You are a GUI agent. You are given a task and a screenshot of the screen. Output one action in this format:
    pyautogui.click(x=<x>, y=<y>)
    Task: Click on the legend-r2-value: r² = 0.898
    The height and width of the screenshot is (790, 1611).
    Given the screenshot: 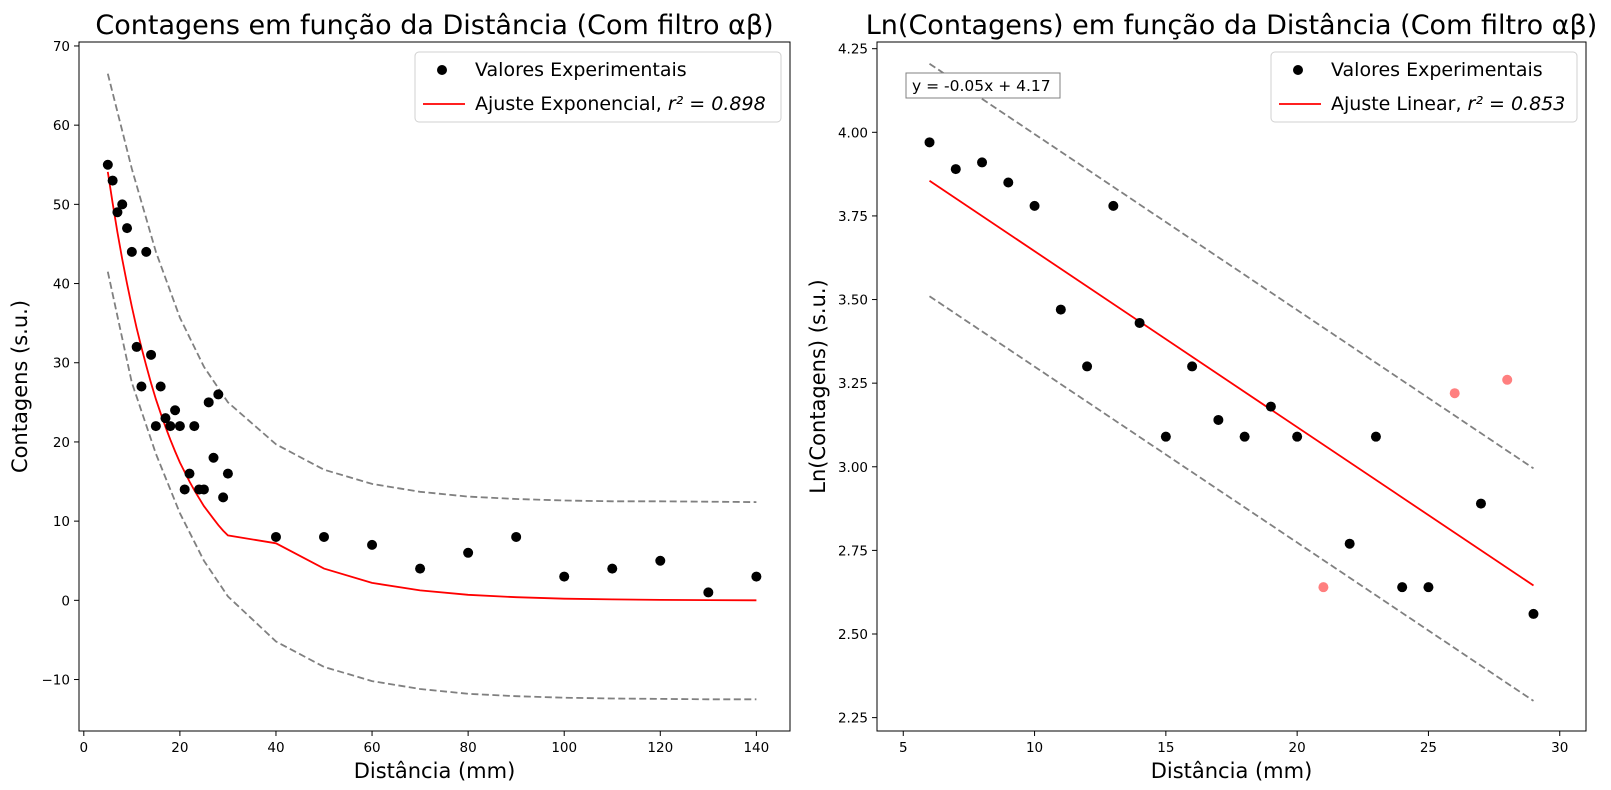 What is the action you would take?
    pyautogui.click(x=717, y=104)
    